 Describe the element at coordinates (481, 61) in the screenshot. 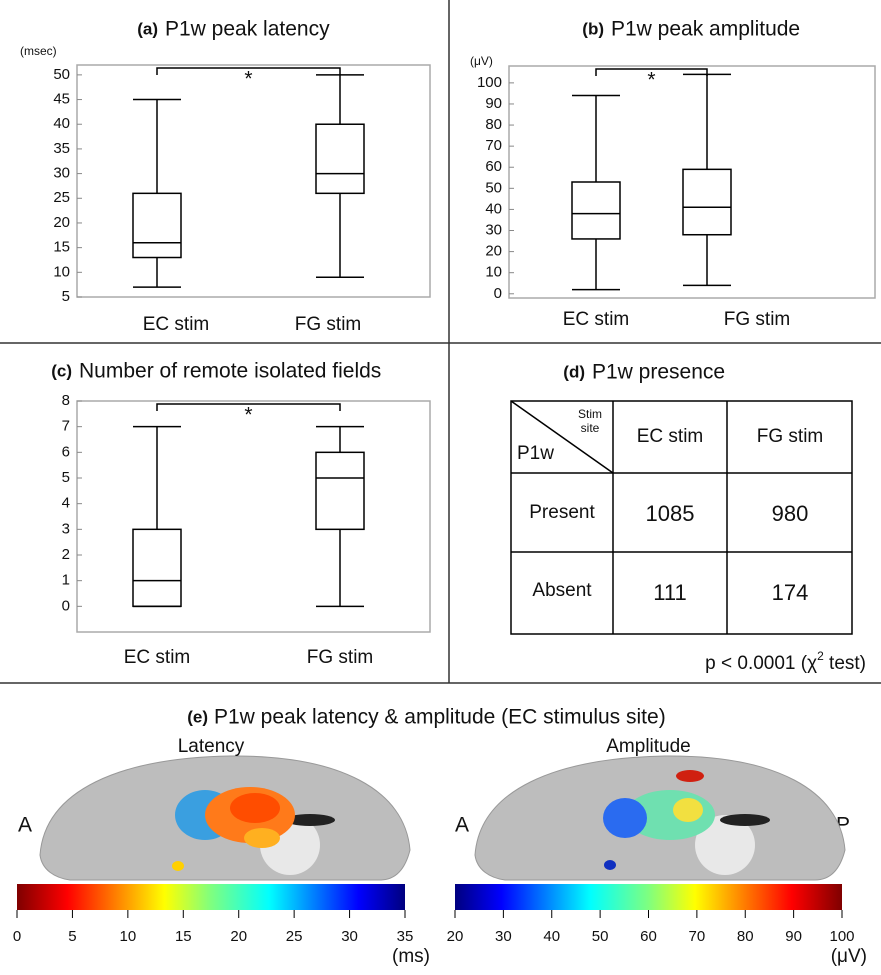

I see `y-axis-label: (μV)` at that location.